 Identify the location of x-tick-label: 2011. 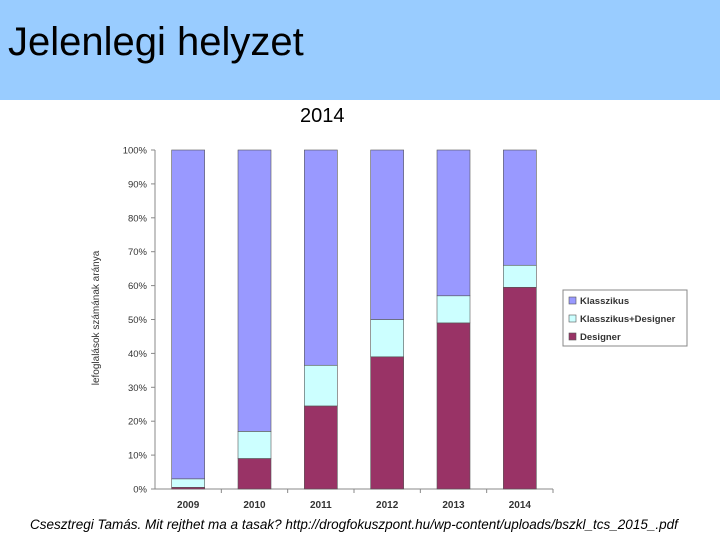
(321, 505).